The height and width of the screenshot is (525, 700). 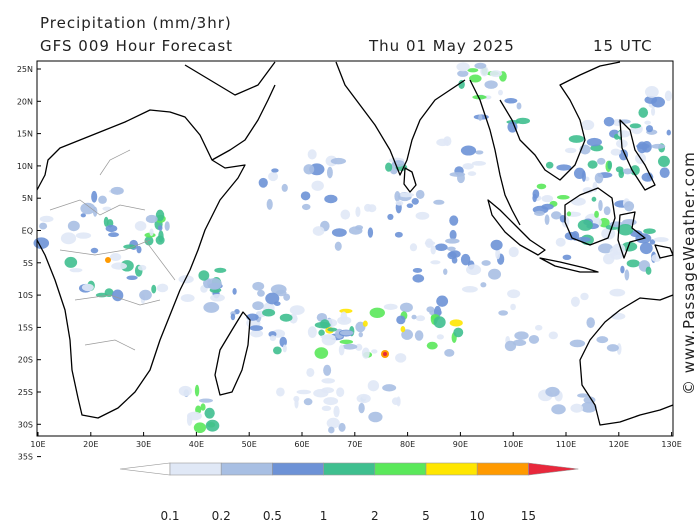 I want to click on lon-tick-label: 20E, so click(x=90, y=444).